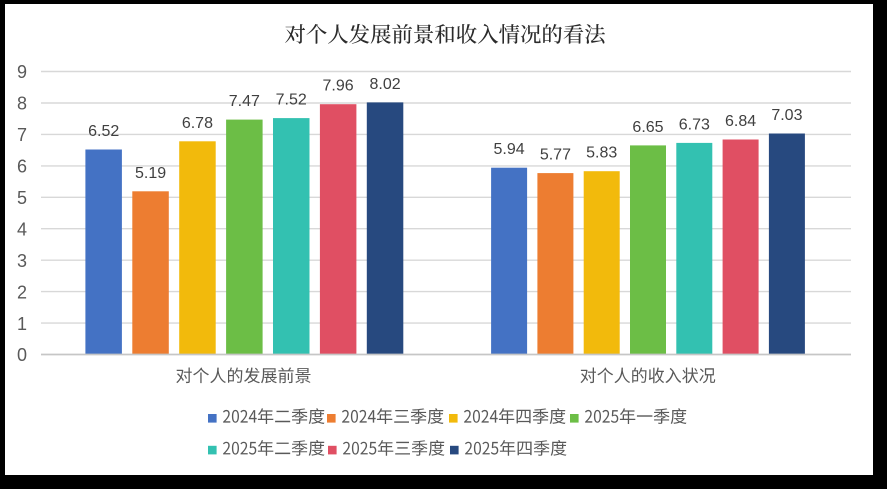 This screenshot has width=887, height=489. Describe the element at coordinates (291, 100) in the screenshot. I see `svg-text: 7.52` at that location.